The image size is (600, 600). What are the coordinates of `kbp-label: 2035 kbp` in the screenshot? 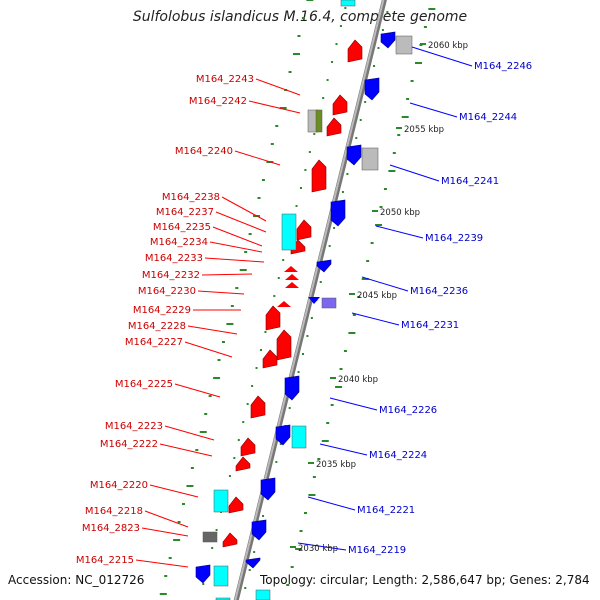 It's located at (336, 465).